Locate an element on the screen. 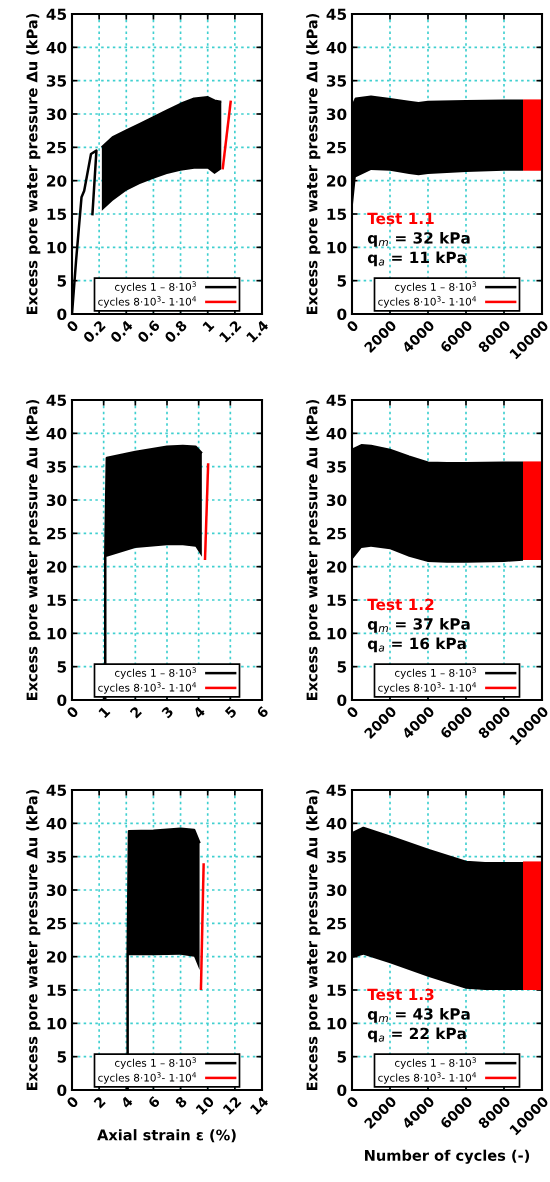  annotation: q$_{a}$ = 16 kPa is located at coordinates (416, 645).